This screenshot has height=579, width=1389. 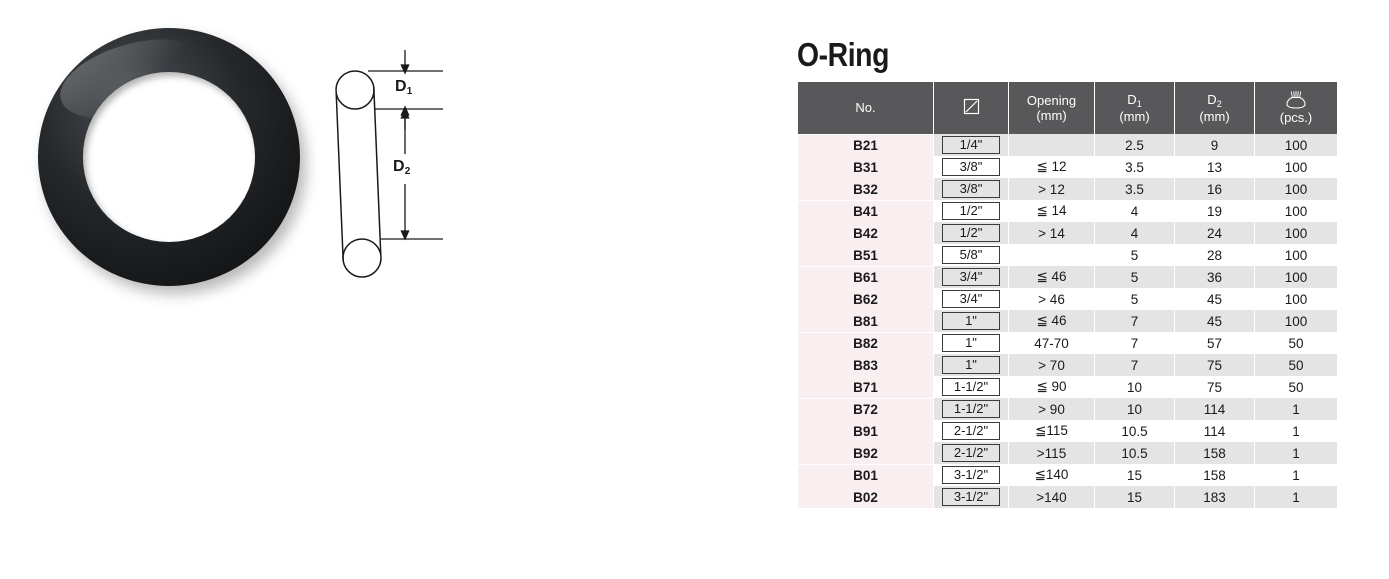 I want to click on cell-opening: ≦115, so click(x=1051, y=431).